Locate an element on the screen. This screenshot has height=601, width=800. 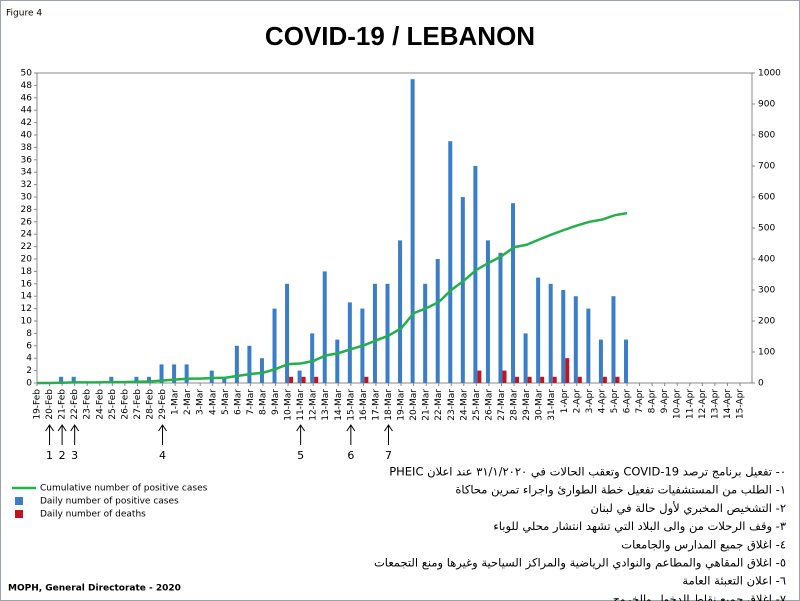
x-tick-label: 19-Mar is located at coordinates (402, 405).